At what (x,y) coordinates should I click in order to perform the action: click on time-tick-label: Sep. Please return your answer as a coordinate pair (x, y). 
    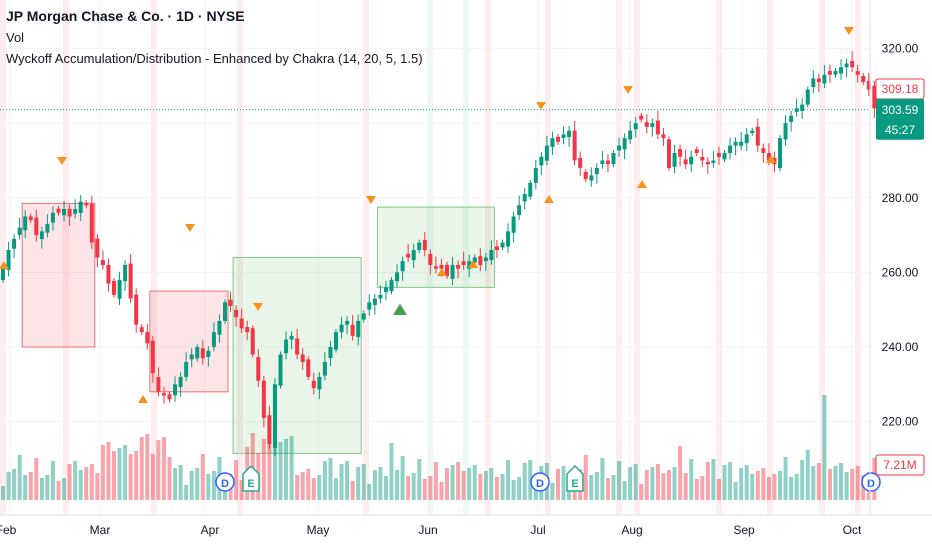
    Looking at the image, I should click on (744, 530).